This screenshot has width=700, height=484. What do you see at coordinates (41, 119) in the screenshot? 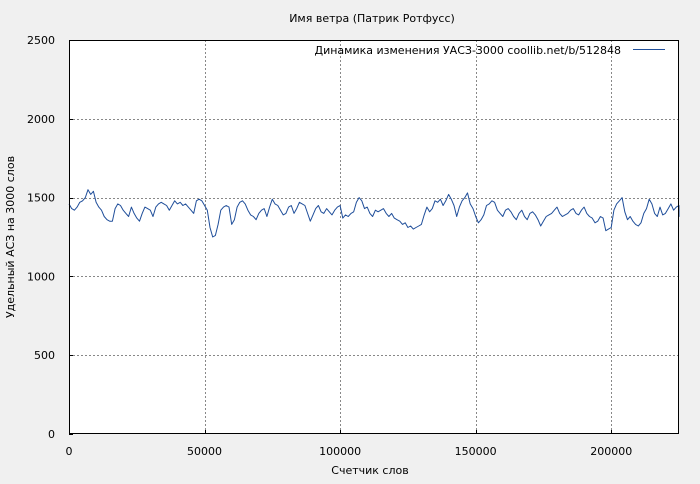
I see `y-tick-label: 2000` at bounding box center [41, 119].